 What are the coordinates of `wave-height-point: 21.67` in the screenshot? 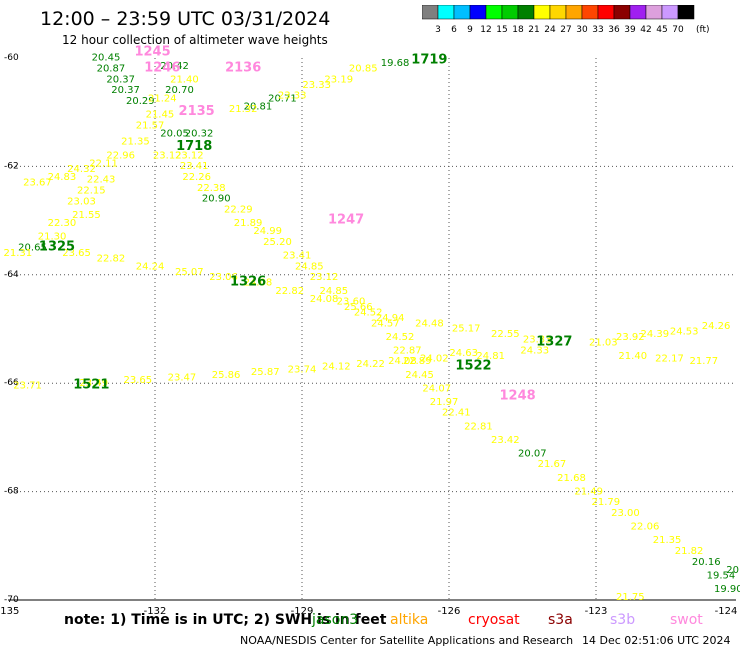 It's located at (552, 464).